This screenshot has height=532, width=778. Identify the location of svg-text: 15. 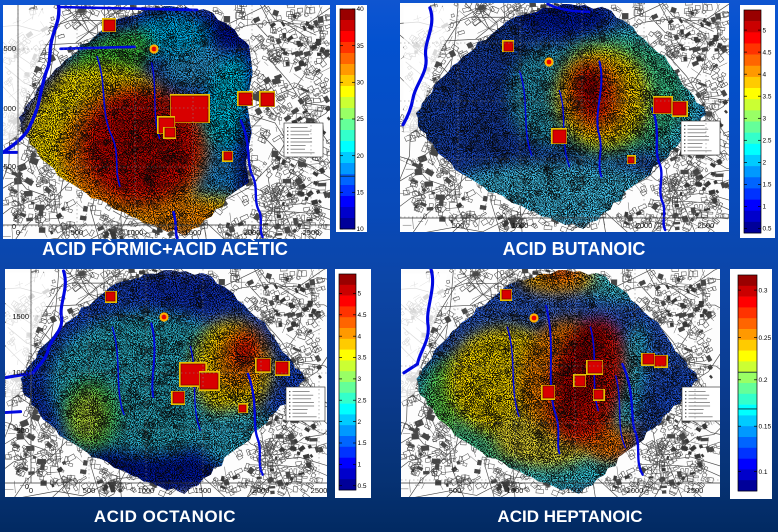
(361, 193).